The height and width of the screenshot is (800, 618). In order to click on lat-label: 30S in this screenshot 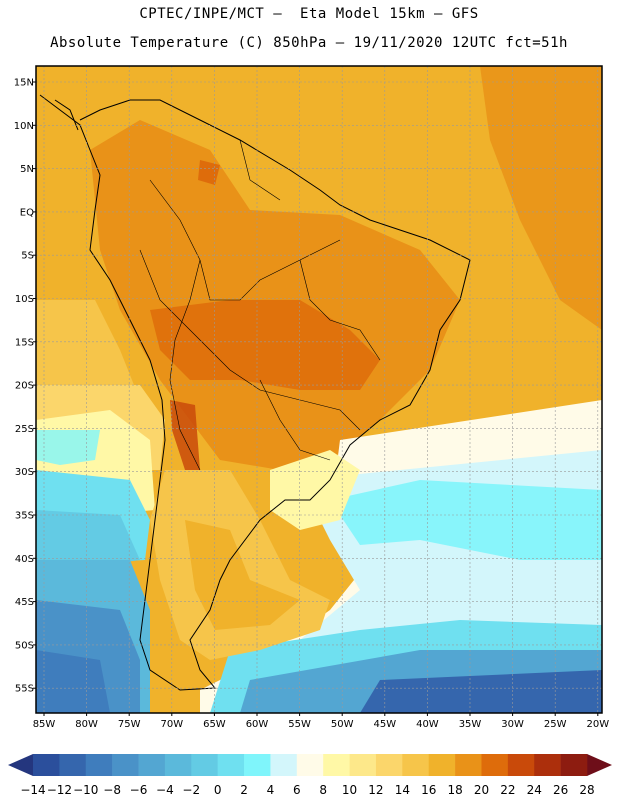, I will do `click(24, 472)`.